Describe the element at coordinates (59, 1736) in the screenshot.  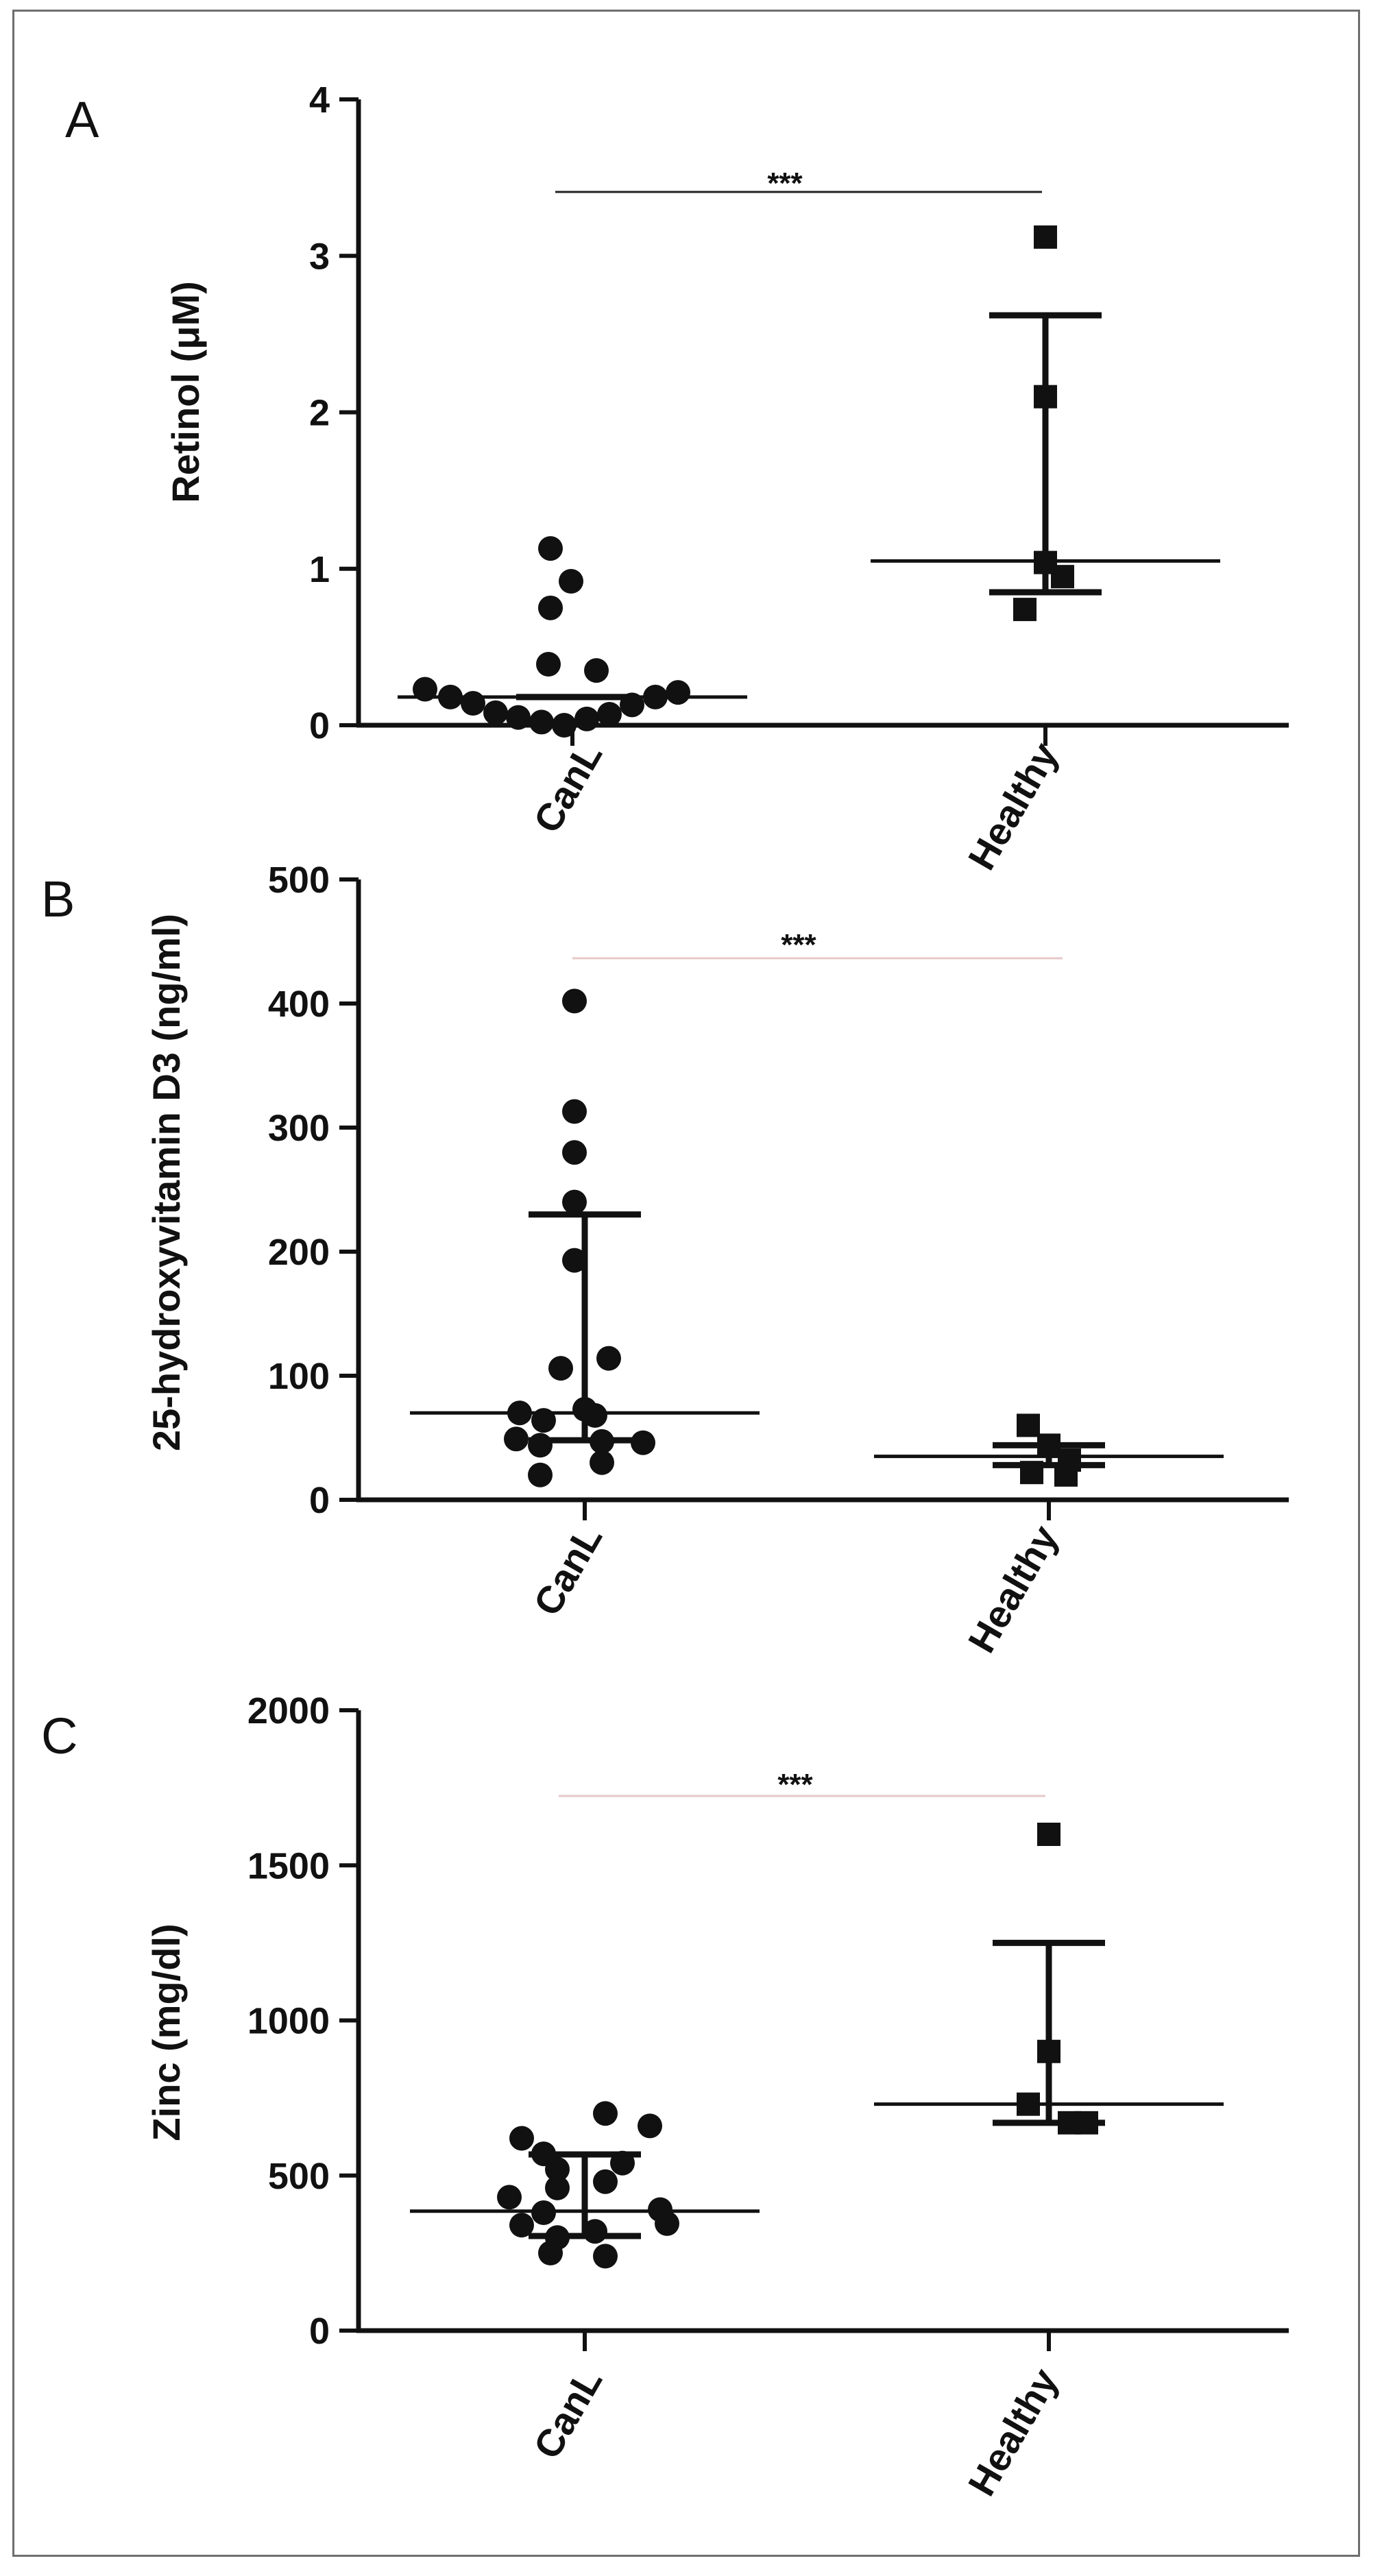
I see `panel-c-letter: C` at that location.